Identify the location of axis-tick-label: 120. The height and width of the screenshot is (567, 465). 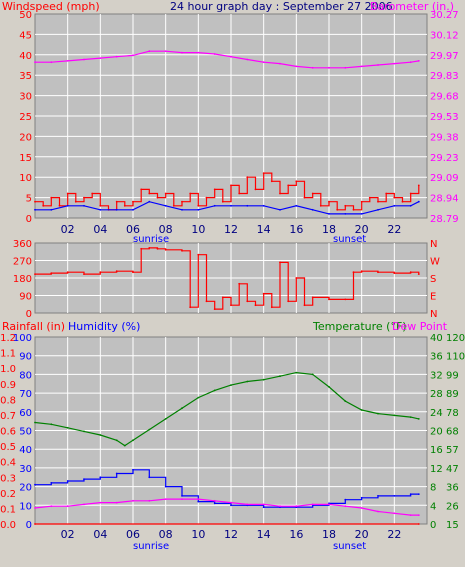
(455, 338).